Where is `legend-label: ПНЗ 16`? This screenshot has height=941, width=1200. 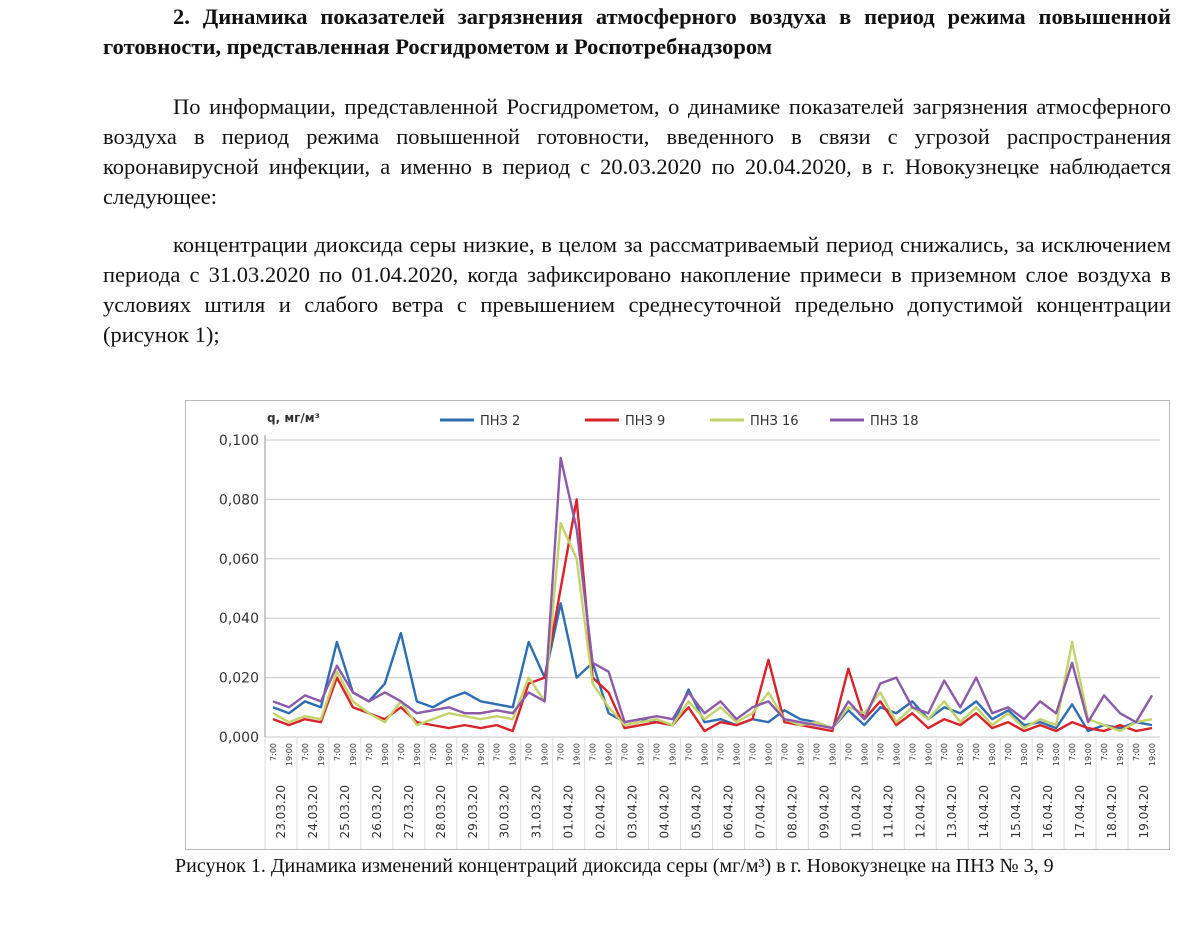 legend-label: ПНЗ 16 is located at coordinates (774, 421).